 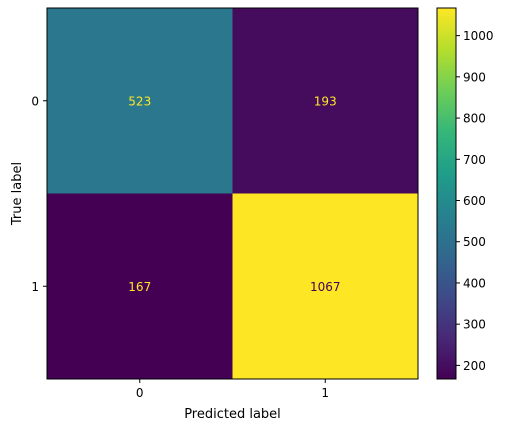 What do you see at coordinates (478, 36) in the screenshot?
I see `colorbar-tick-label-1000: 1000` at bounding box center [478, 36].